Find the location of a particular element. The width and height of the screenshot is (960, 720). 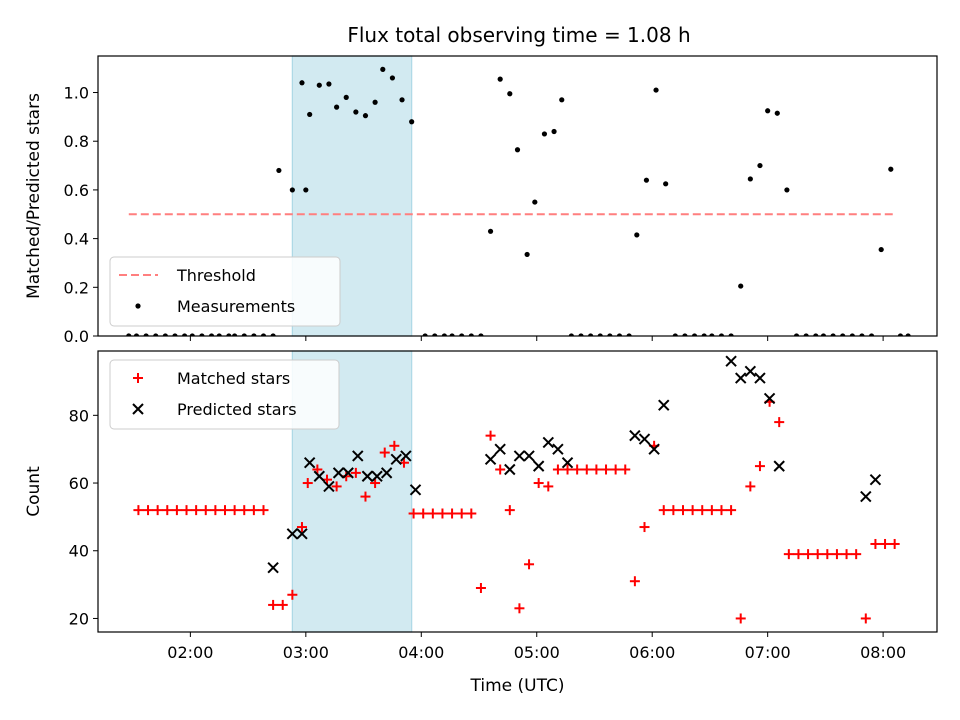

y-tick-label: 20 is located at coordinates (79, 618).